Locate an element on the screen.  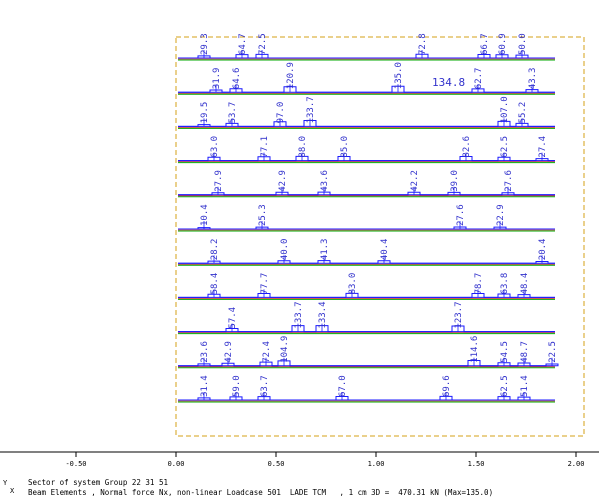
max-value-label: 134.8 is located at coordinates (448, 82).